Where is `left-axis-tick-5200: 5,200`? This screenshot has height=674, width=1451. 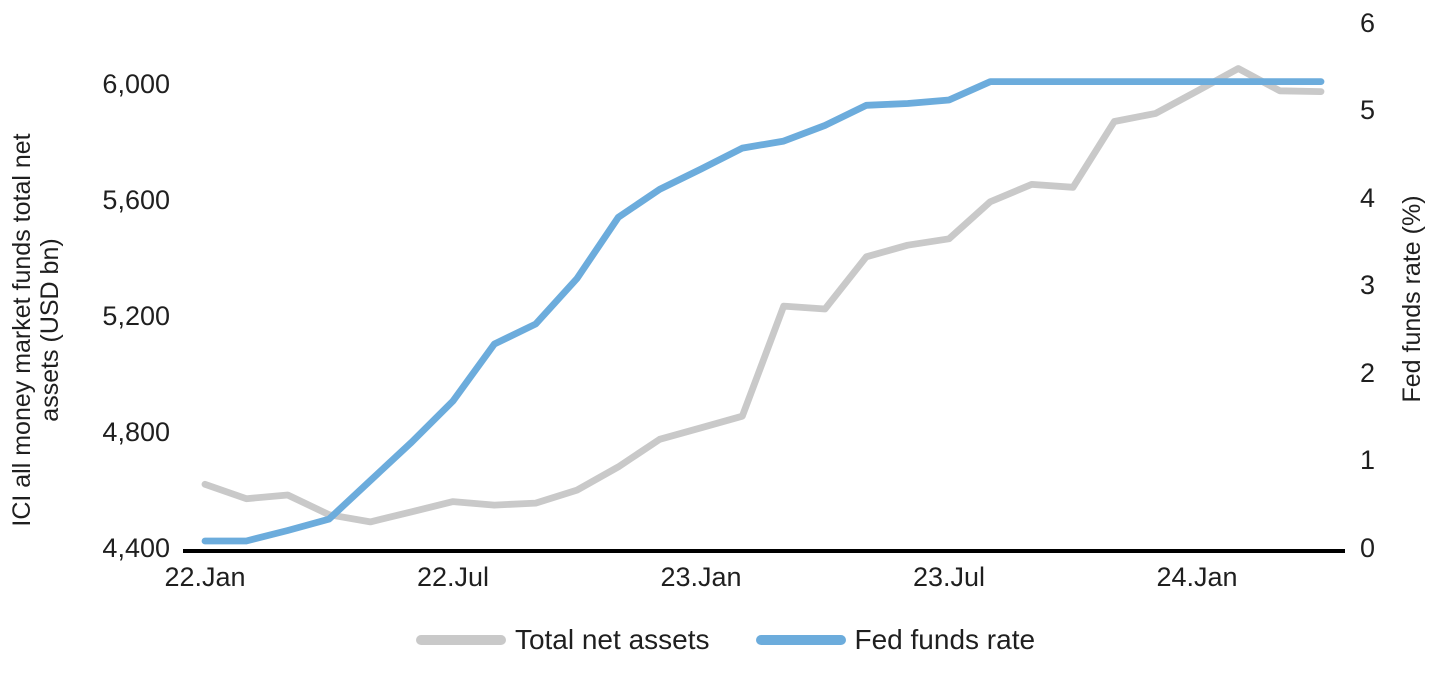 left-axis-tick-5200: 5,200 is located at coordinates (136, 316).